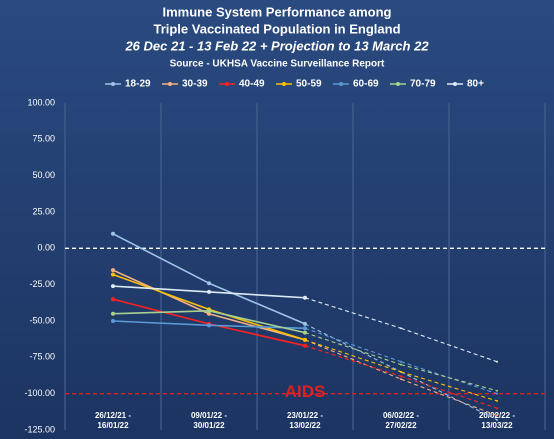  Describe the element at coordinates (366, 84) in the screenshot. I see `legend-label: 60-69` at that location.